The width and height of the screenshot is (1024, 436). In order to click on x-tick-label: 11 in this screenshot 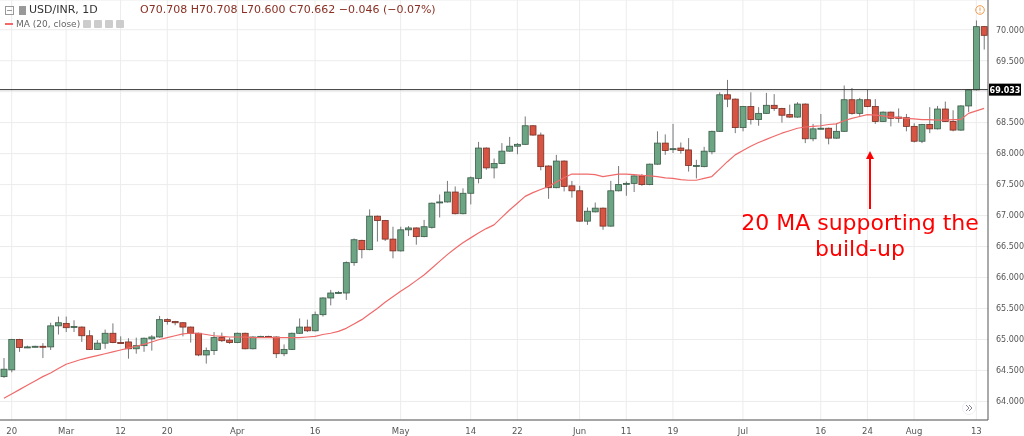, I will do `click(626, 431)`.